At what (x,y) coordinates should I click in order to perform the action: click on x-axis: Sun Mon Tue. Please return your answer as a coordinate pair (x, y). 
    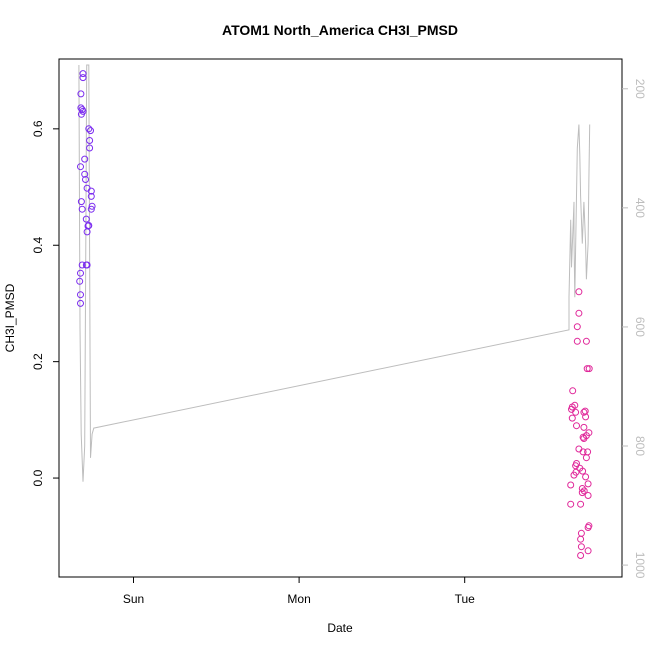
    Looking at the image, I should click on (299, 591).